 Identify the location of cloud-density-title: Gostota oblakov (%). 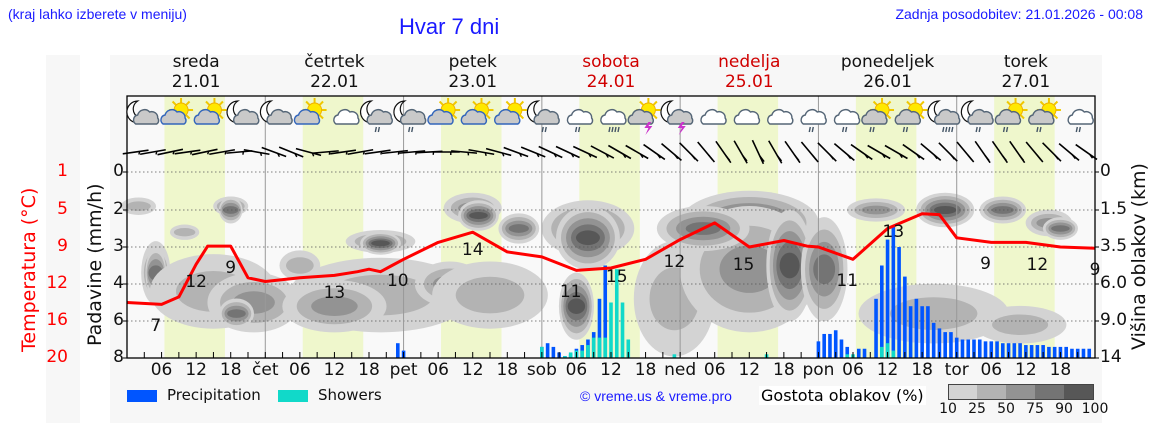
(842, 395).